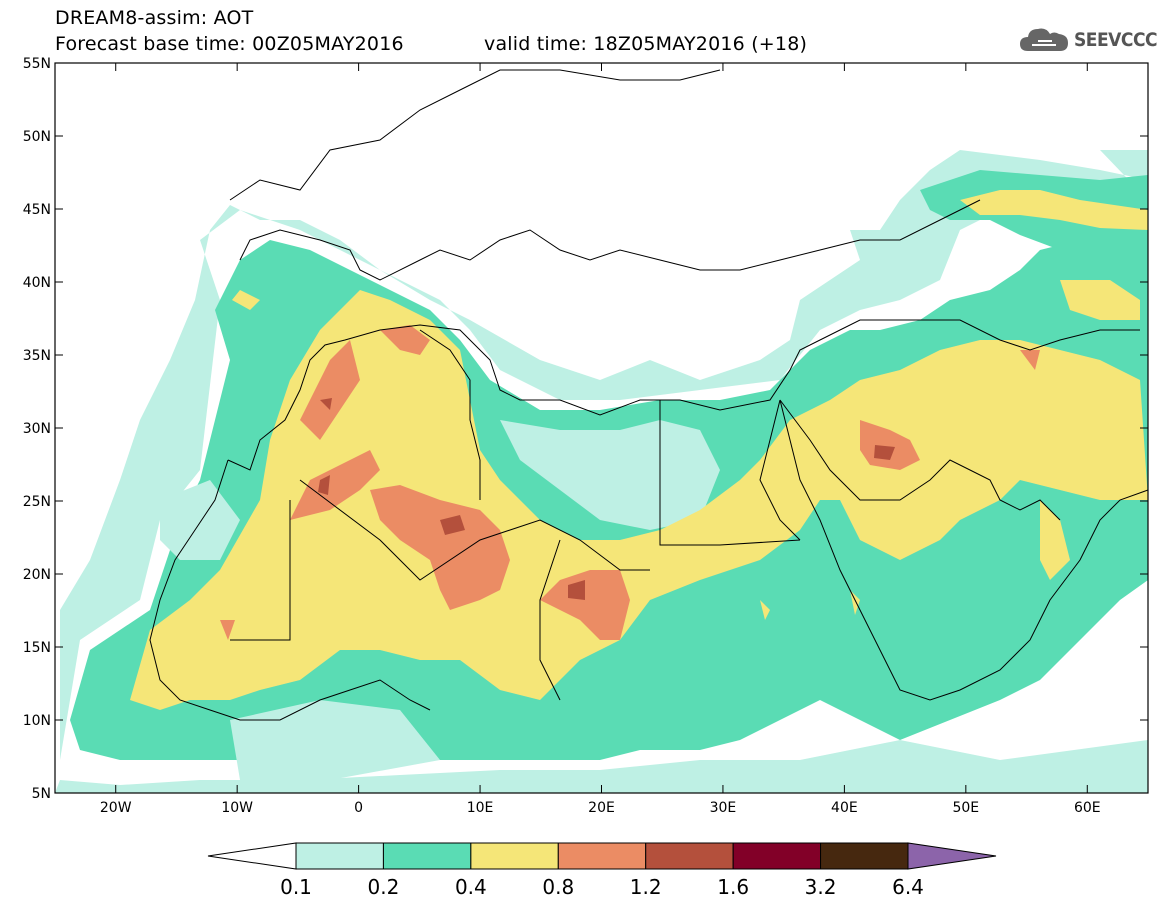 The image size is (1165, 905). Describe the element at coordinates (558, 887) in the screenshot. I see `colorbar-label: 0.8` at that location.